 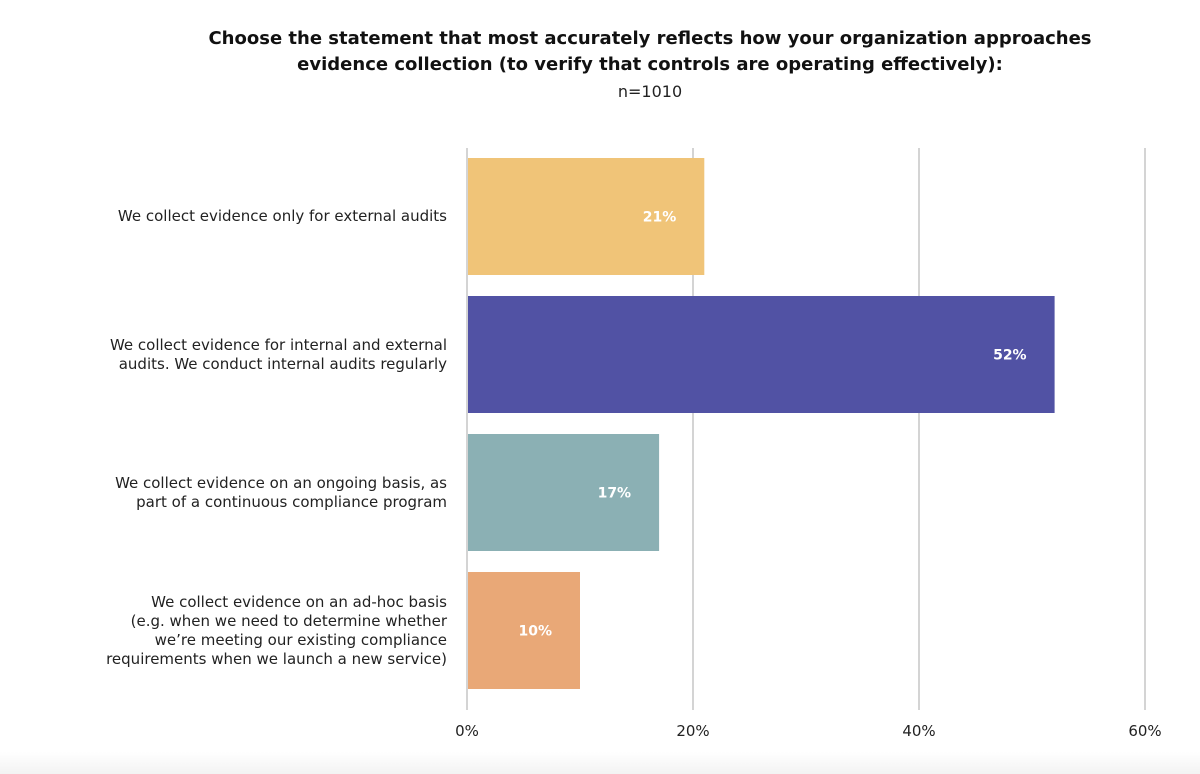 What do you see at coordinates (650, 91) in the screenshot?
I see `chart-subtitle: n=1010` at bounding box center [650, 91].